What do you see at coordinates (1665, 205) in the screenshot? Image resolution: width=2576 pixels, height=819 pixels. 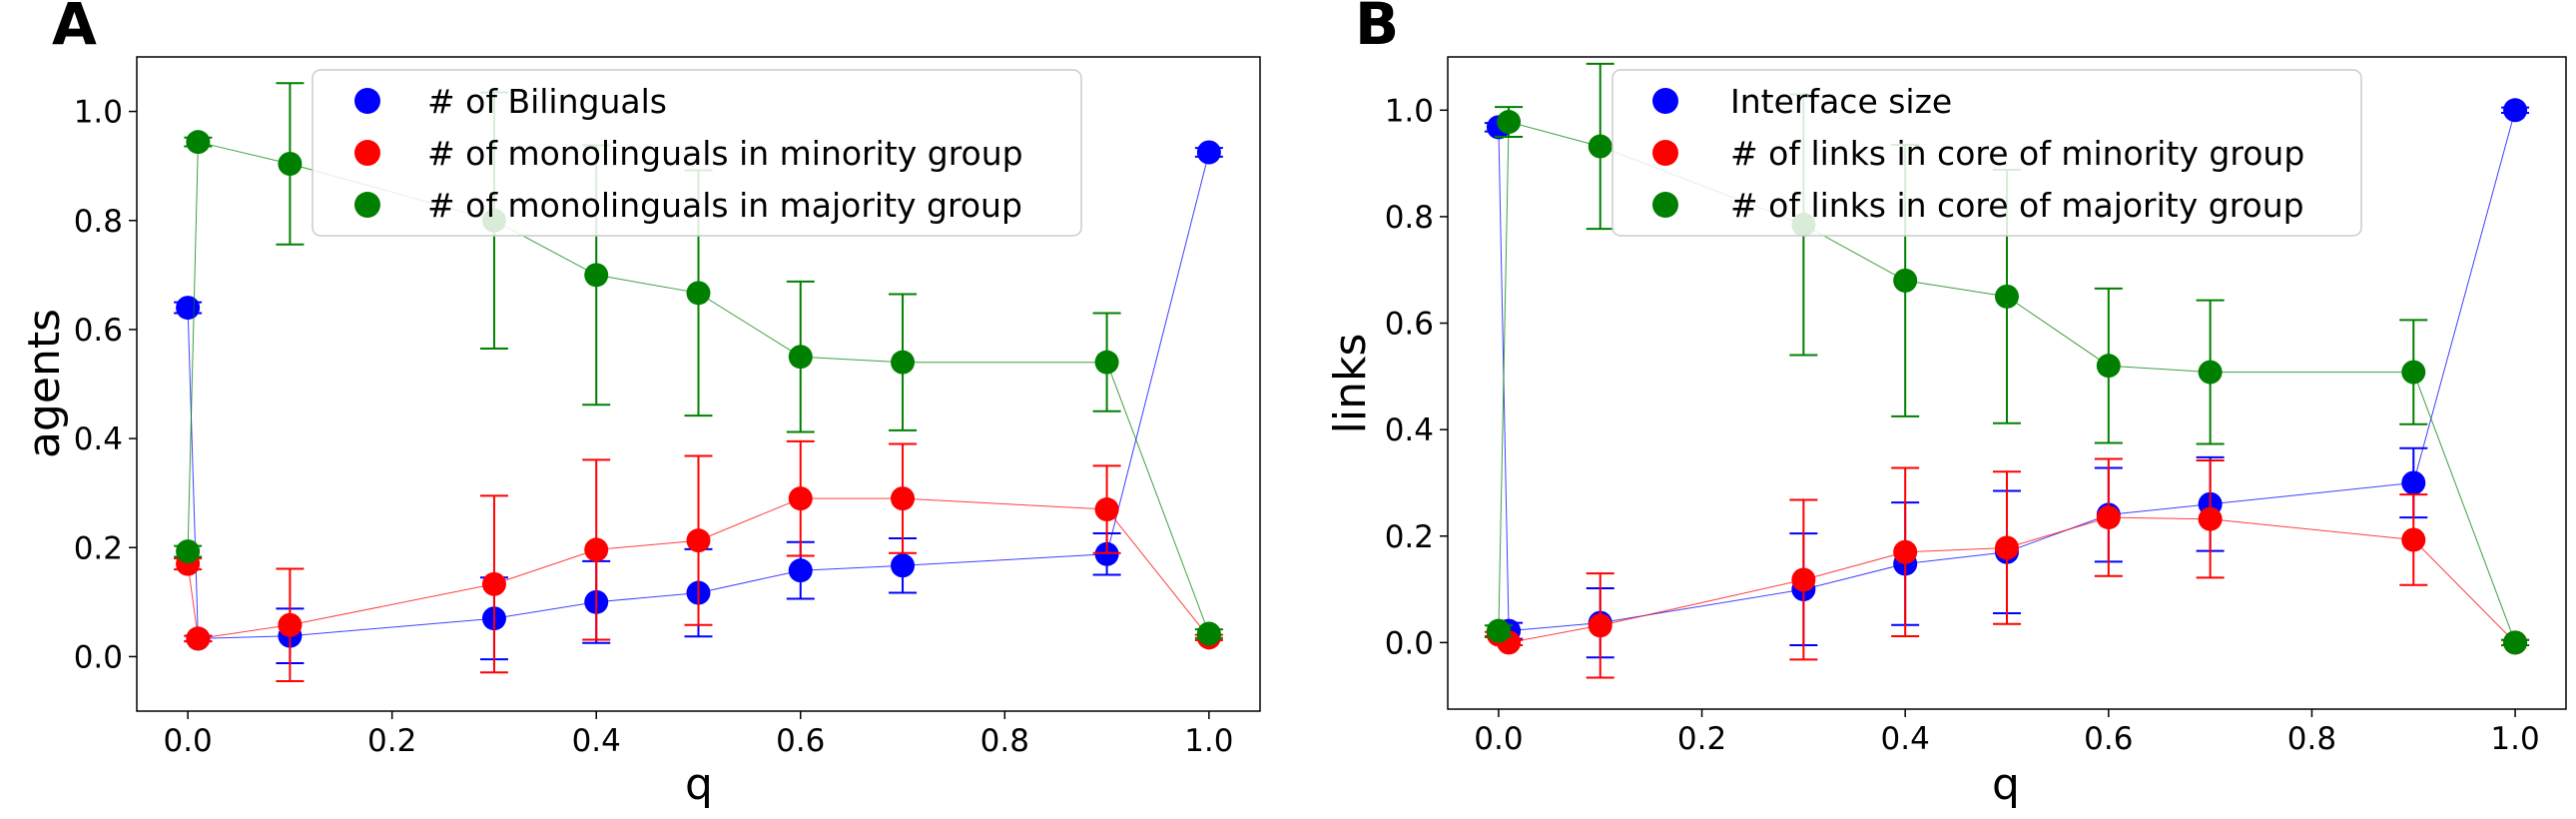 I see `panel-b-legend-marker-majority` at bounding box center [1665, 205].